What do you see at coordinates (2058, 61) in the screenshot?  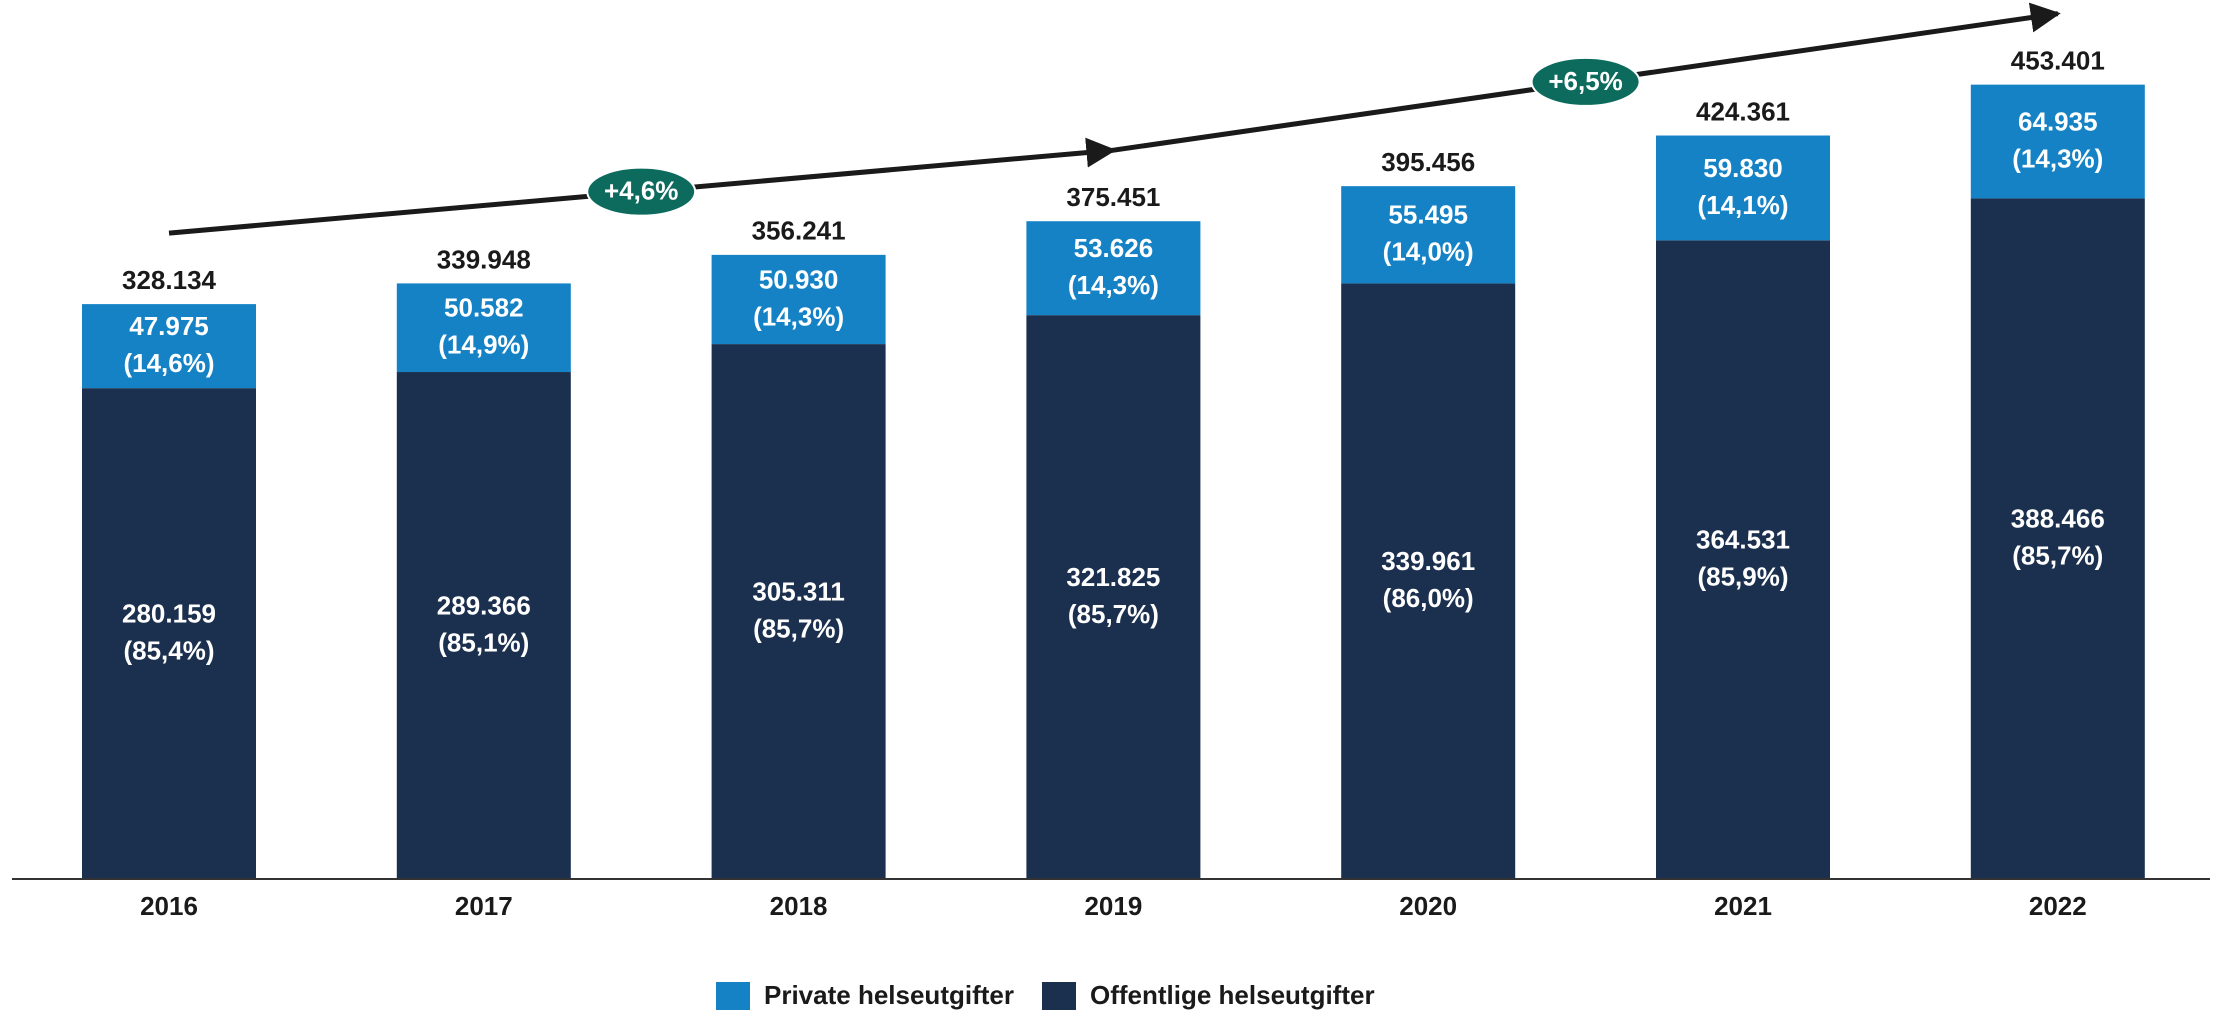 I see `total-label: 453.401` at bounding box center [2058, 61].